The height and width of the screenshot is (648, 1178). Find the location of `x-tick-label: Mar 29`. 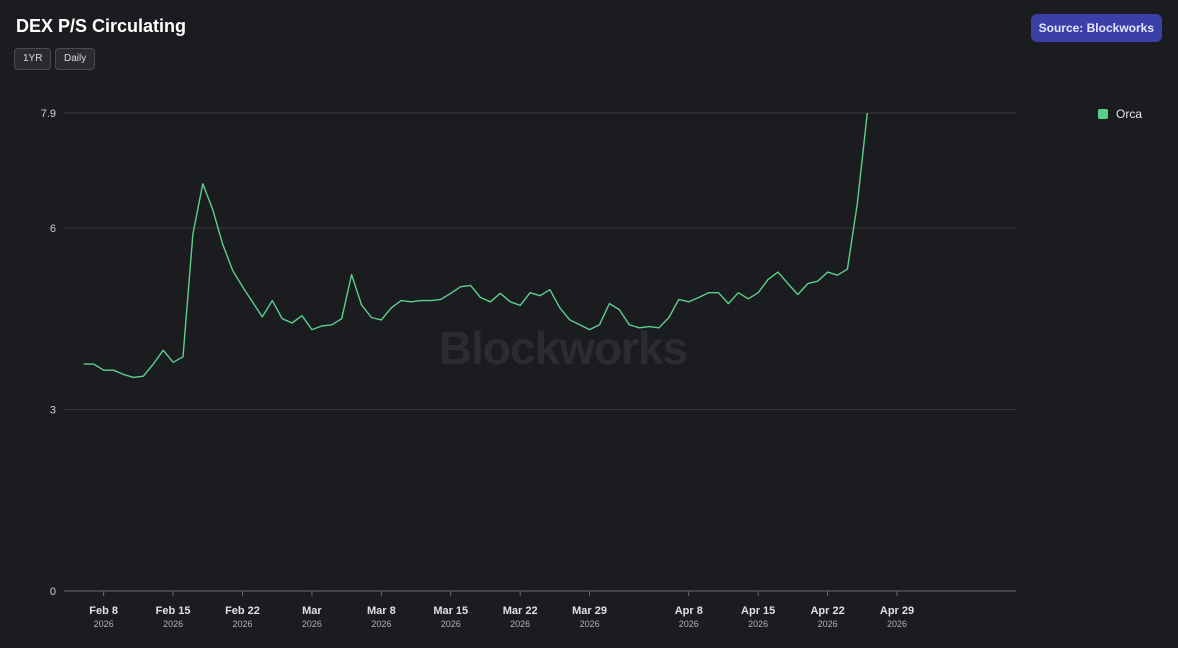

x-tick-label: Mar 29 is located at coordinates (589, 611).